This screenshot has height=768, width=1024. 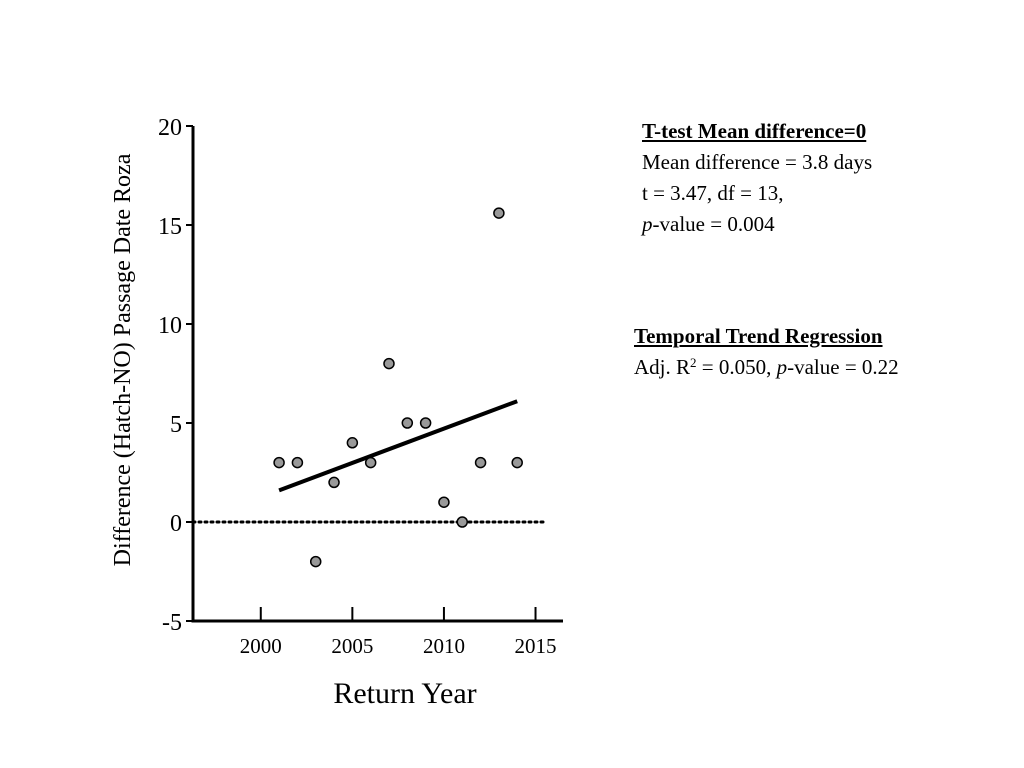 I want to click on regression-r-value: = 0.050,, so click(x=736, y=367).